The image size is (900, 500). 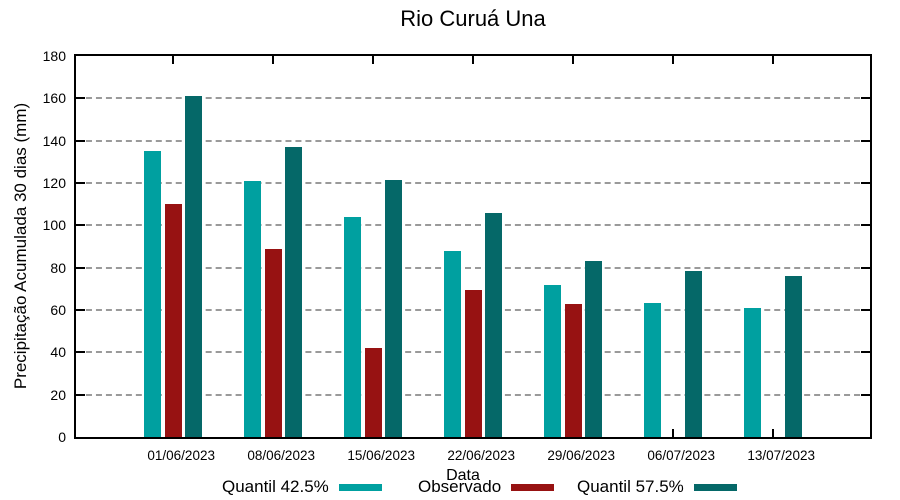 What do you see at coordinates (58, 352) in the screenshot?
I see `y-tick-label: 40` at bounding box center [58, 352].